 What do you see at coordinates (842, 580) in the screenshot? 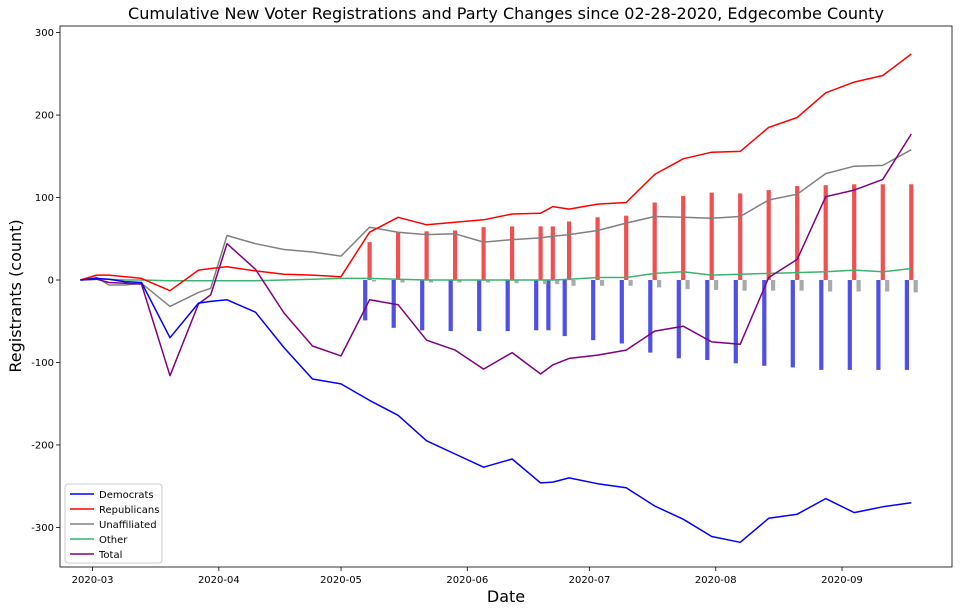
I see `x-tick-label: 2020-09` at bounding box center [842, 580].